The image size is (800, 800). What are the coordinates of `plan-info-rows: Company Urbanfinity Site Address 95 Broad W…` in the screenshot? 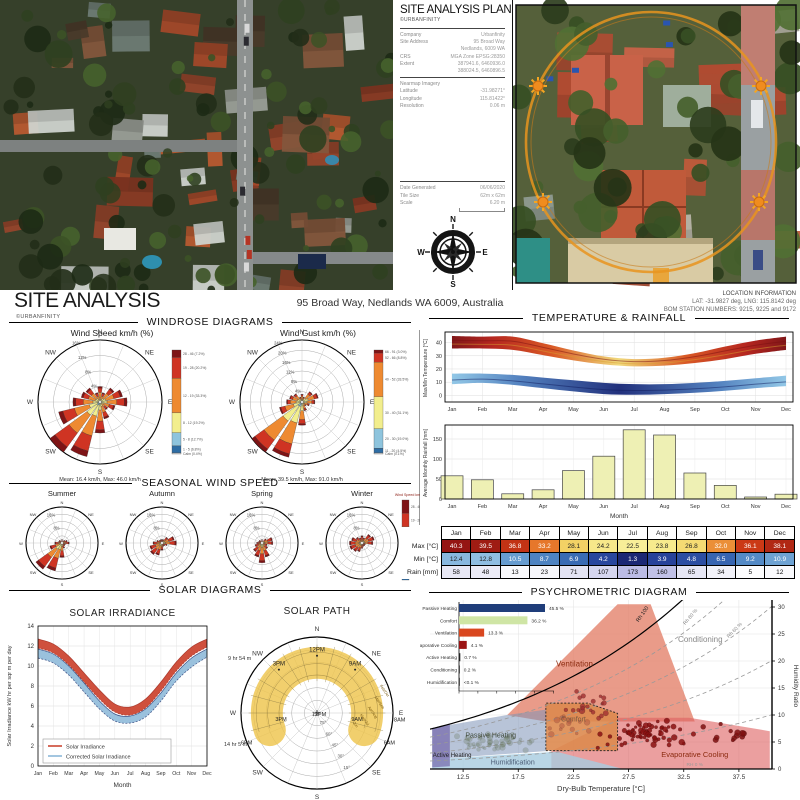 It's located at (452, 53).